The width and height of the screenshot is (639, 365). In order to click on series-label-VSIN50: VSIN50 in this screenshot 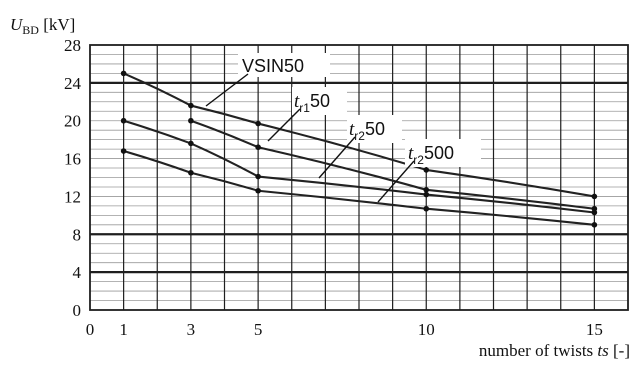, I will do `click(273, 66)`.